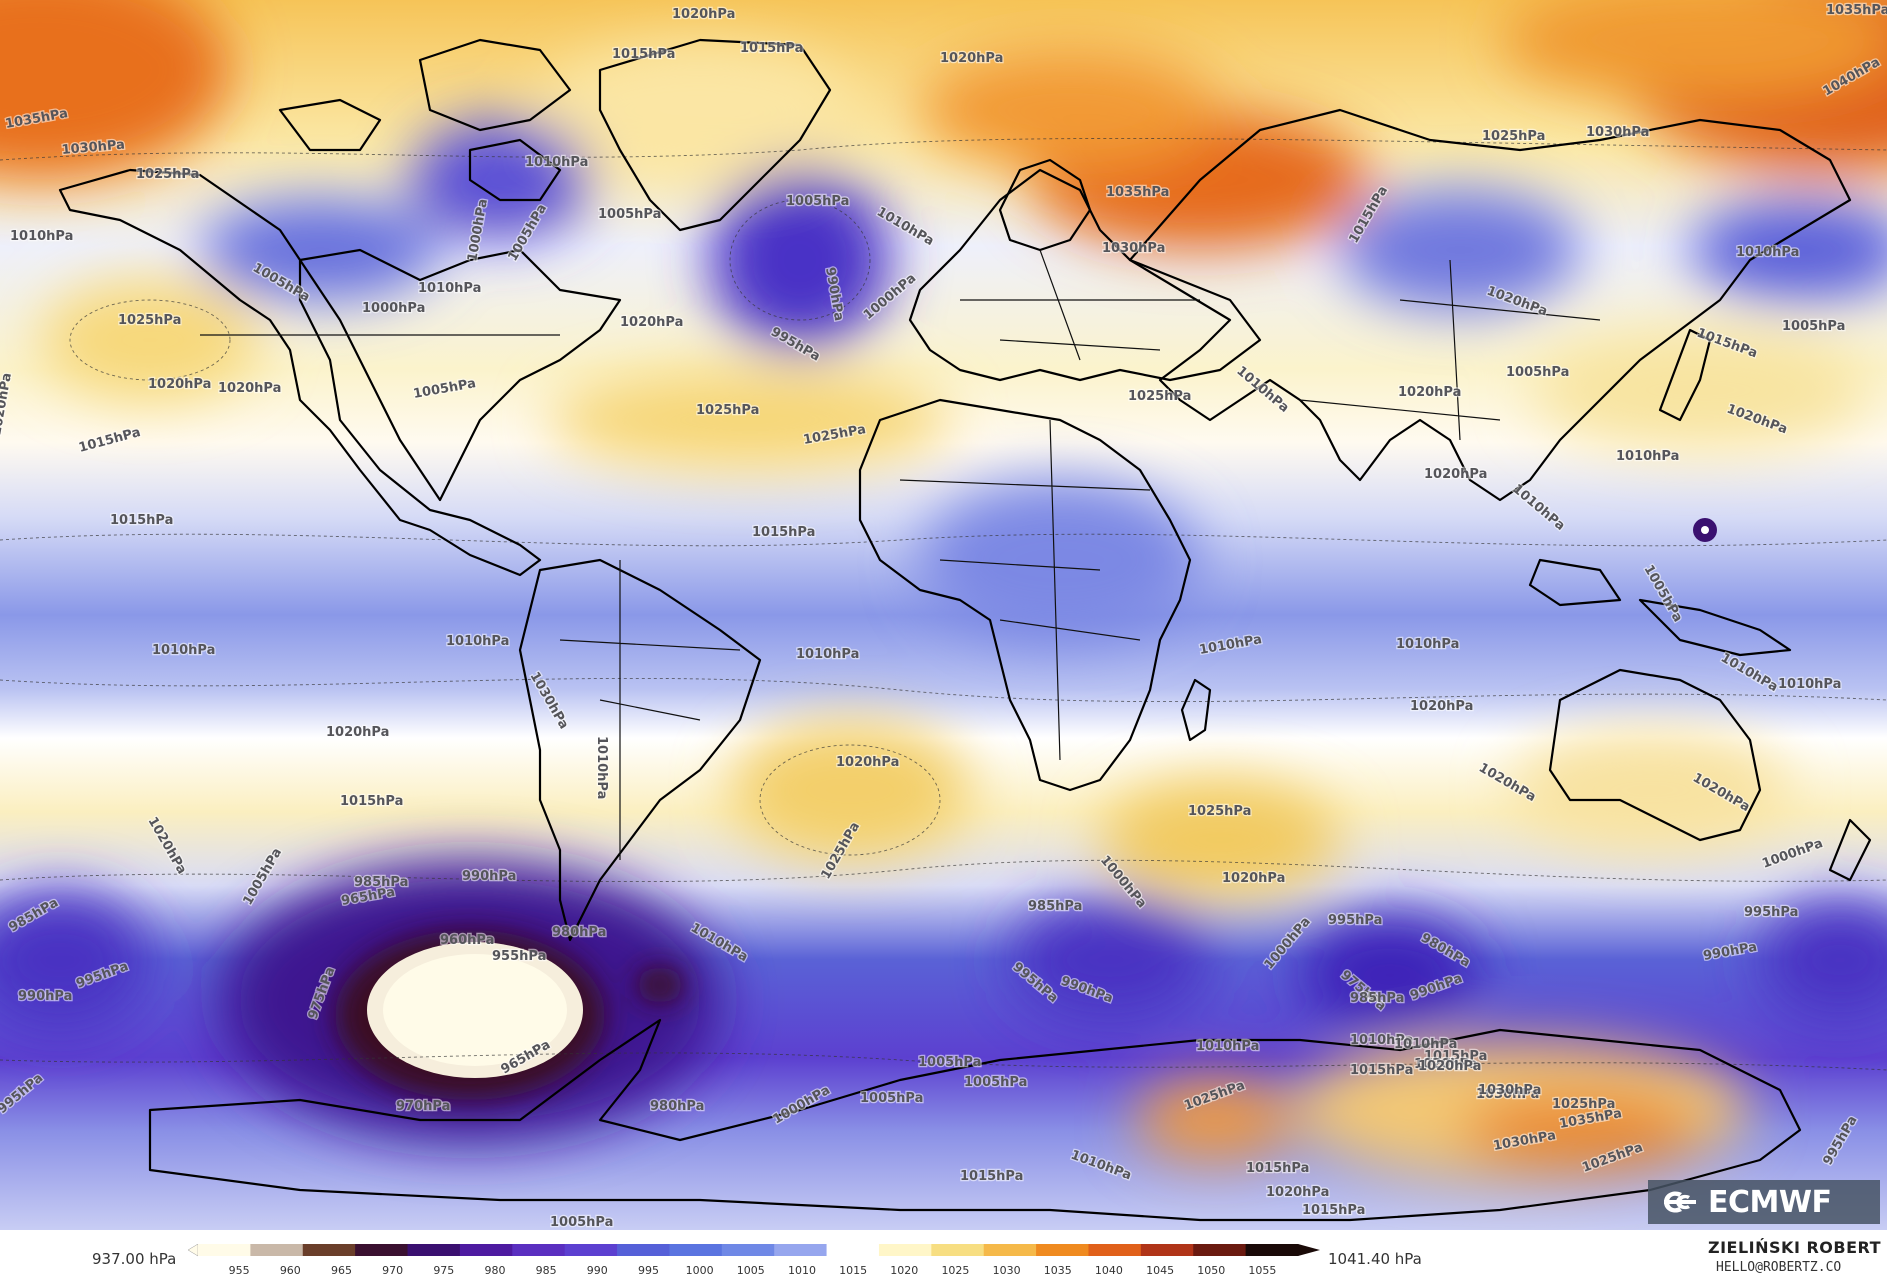 This screenshot has height=1287, width=1887. I want to click on colorbar-tick-label: 970, so click(392, 1270).